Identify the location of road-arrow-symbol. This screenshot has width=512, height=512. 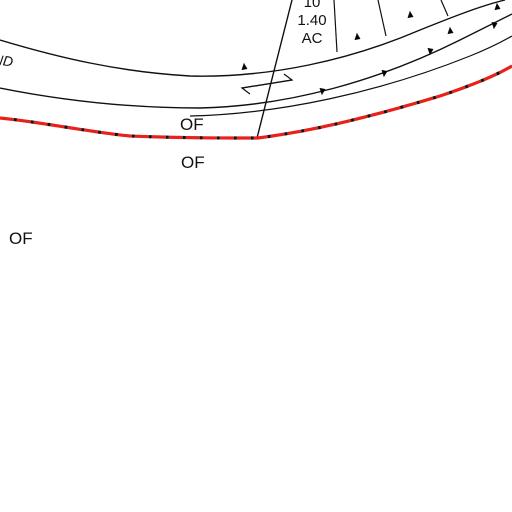
(267, 84).